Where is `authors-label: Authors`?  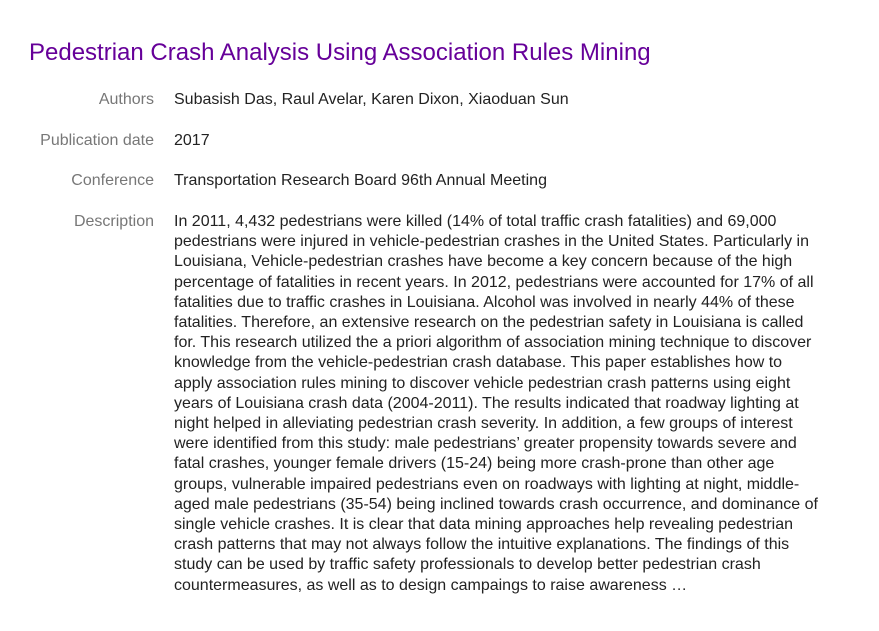
authors-label: Authors is located at coordinates (126, 99).